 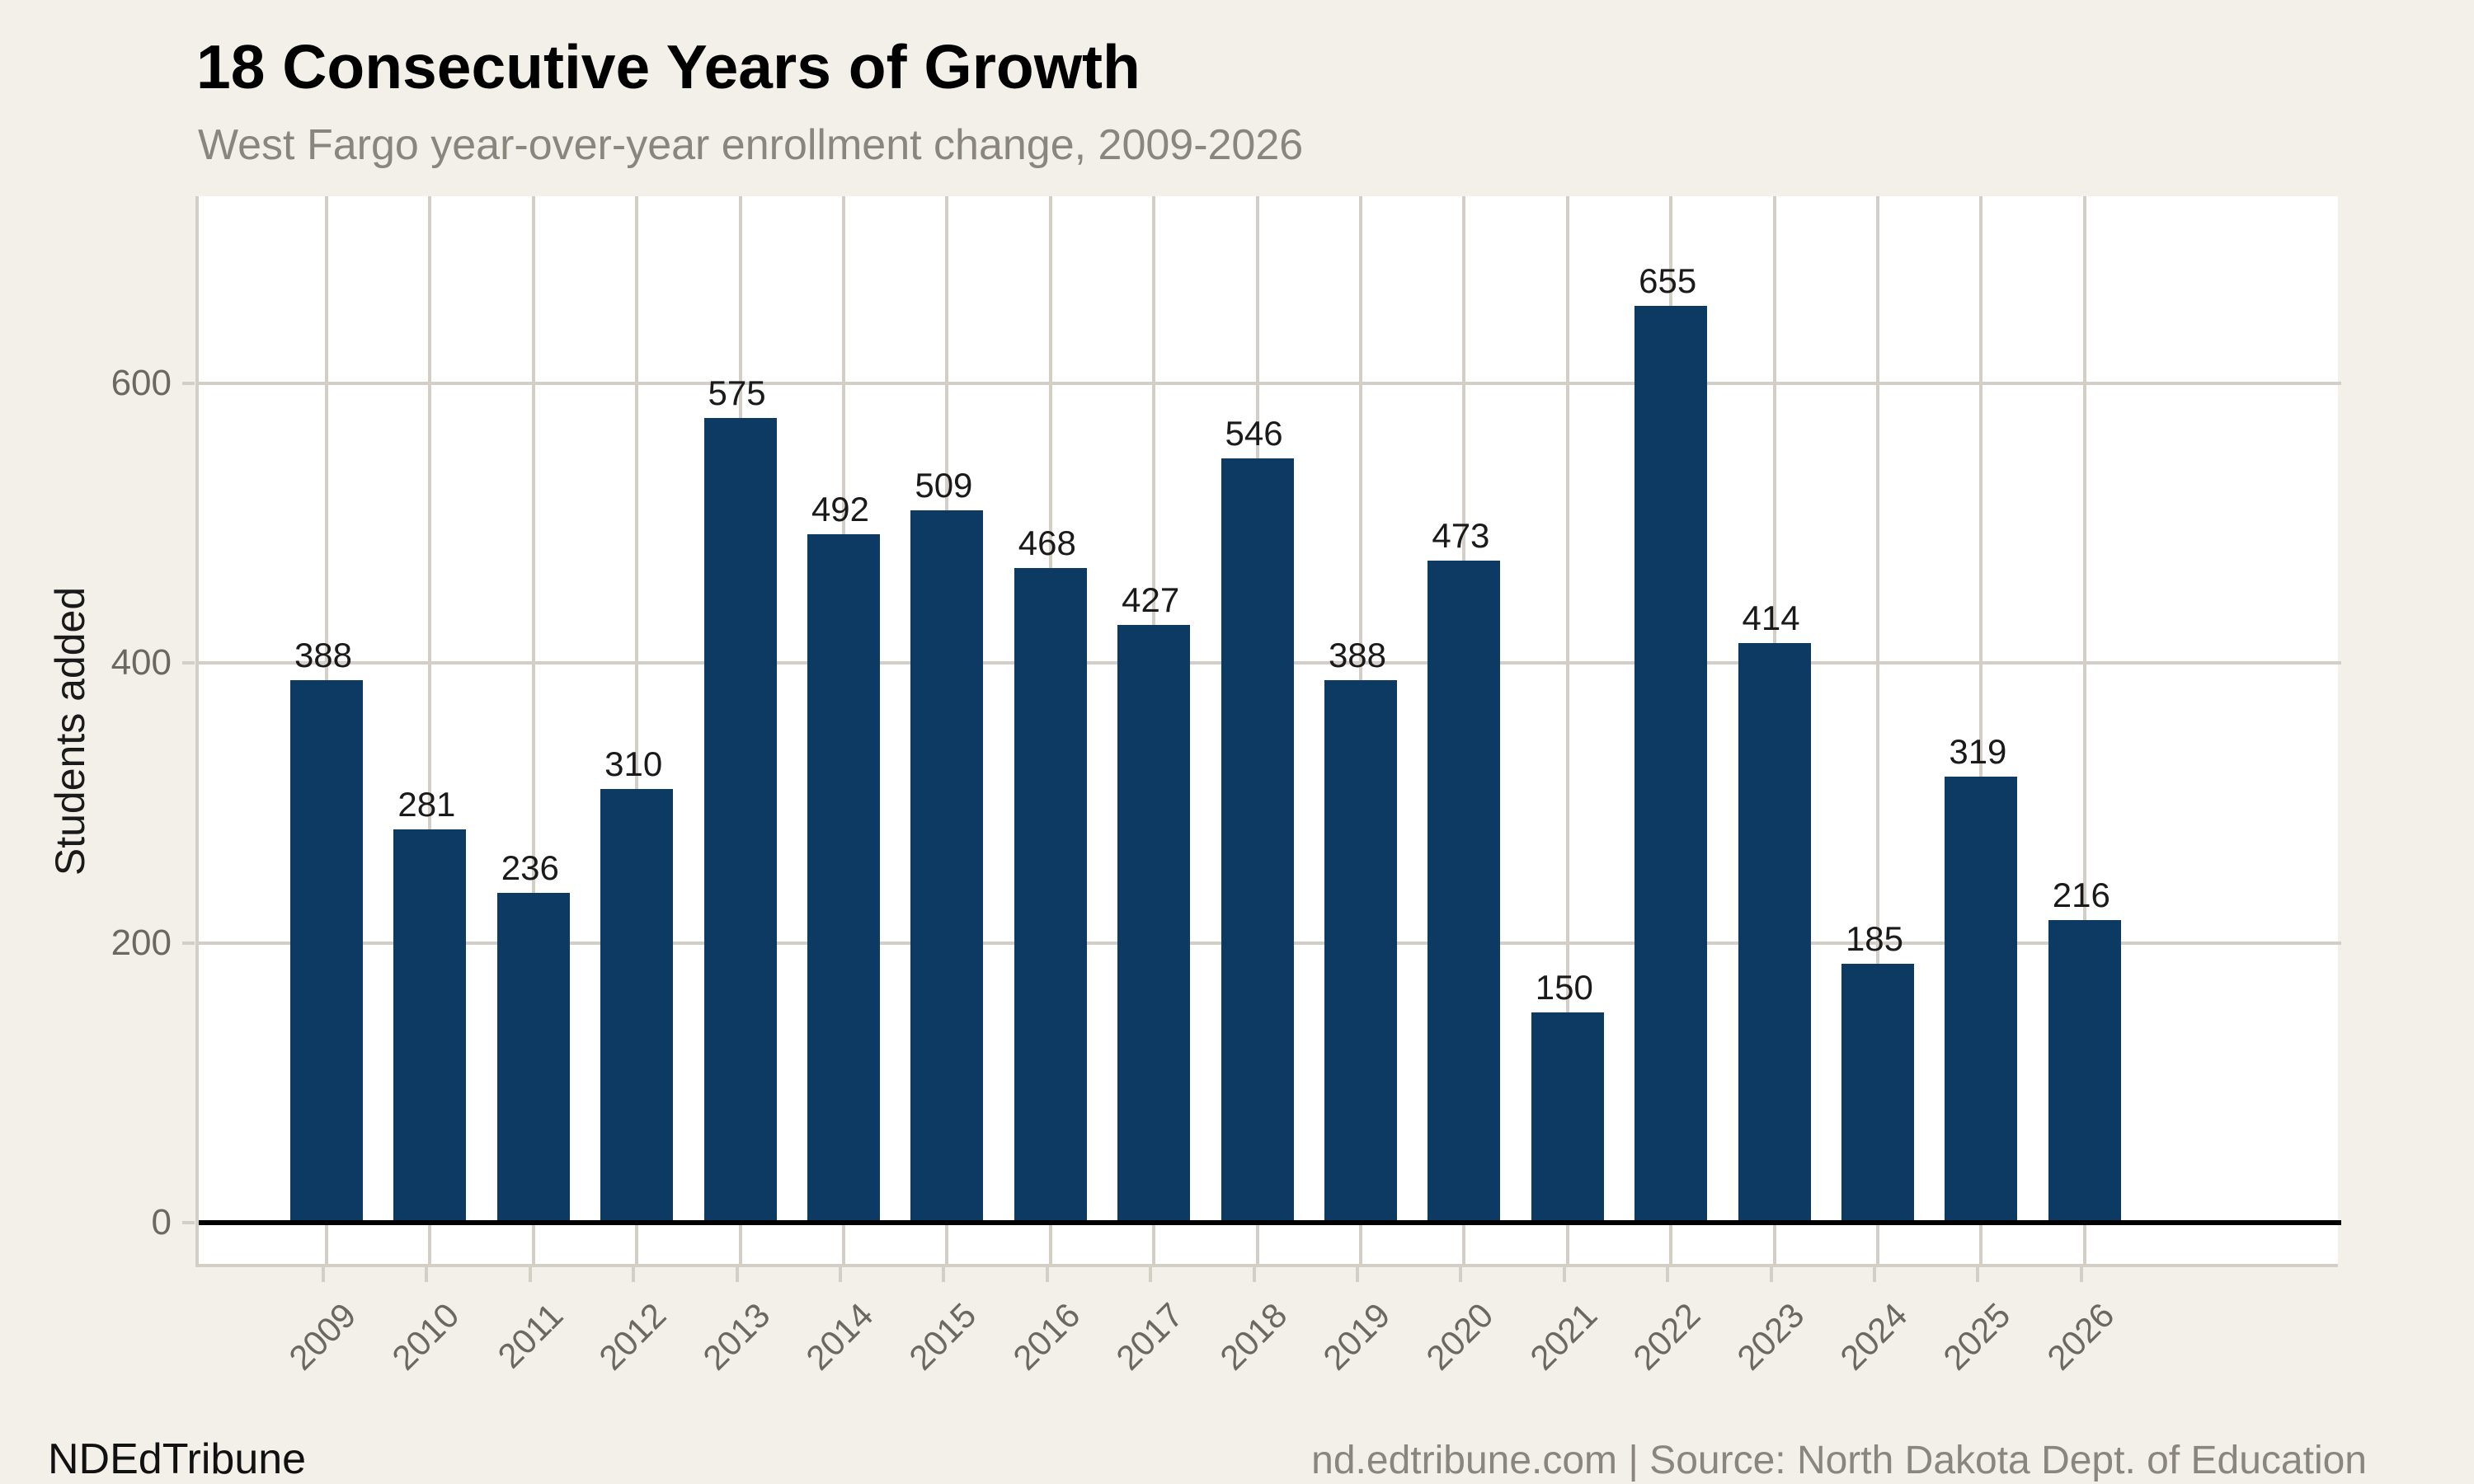 I want to click on bar-2011, so click(x=533, y=1057).